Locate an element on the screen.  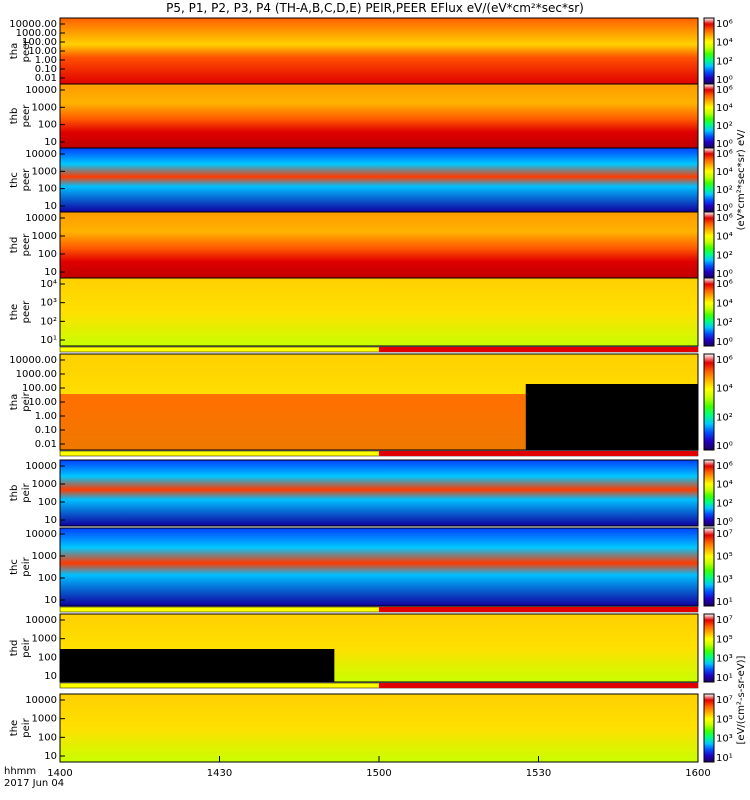
colorbar-tick-label: 10⁵ is located at coordinates (724, 557).